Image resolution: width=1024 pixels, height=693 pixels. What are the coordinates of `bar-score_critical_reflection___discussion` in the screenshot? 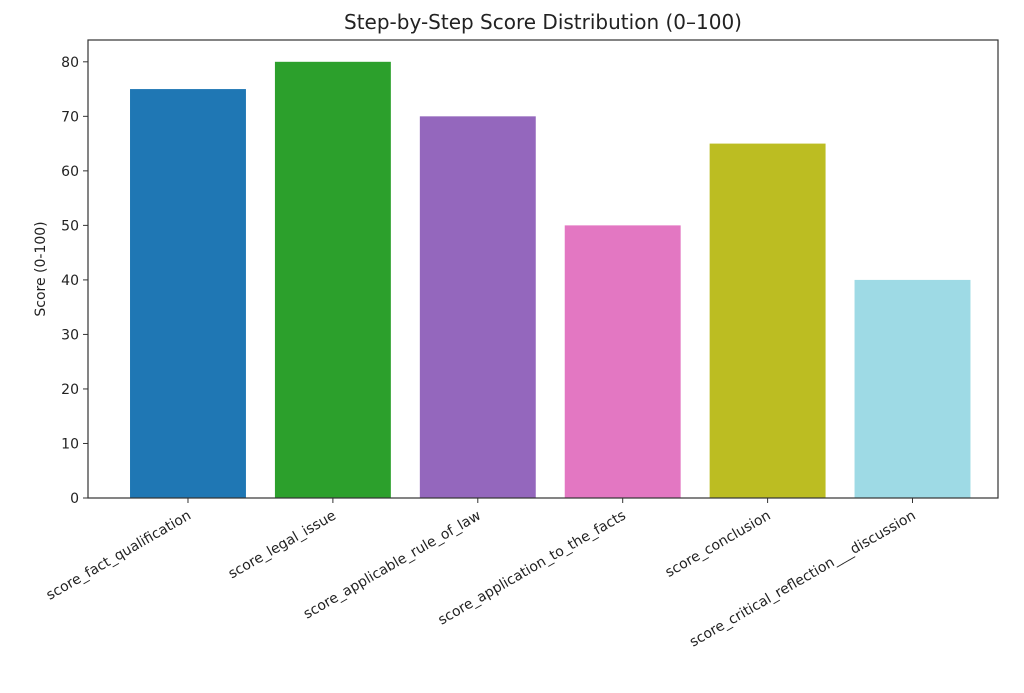 It's located at (912, 388).